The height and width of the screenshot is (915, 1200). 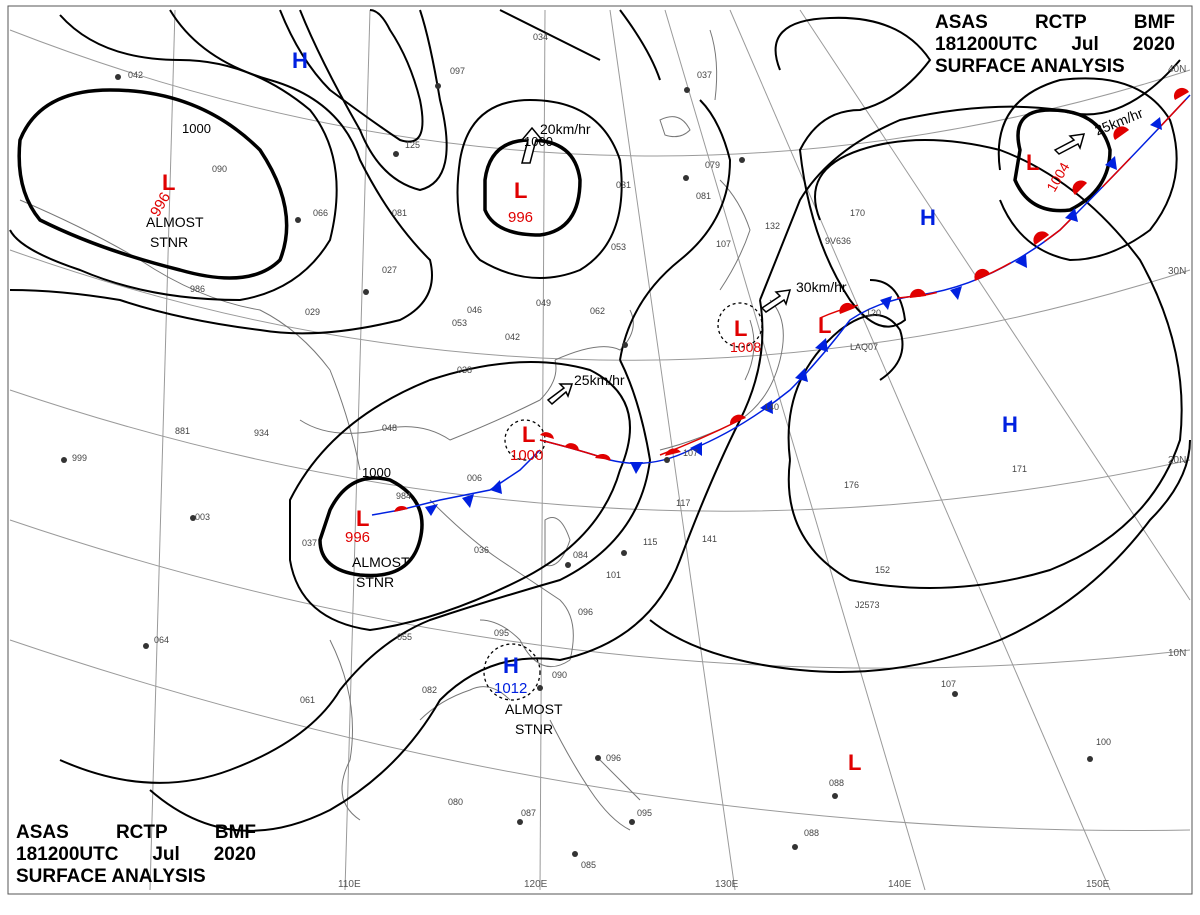 I want to click on lon-label-140: 140E, so click(x=900, y=884).